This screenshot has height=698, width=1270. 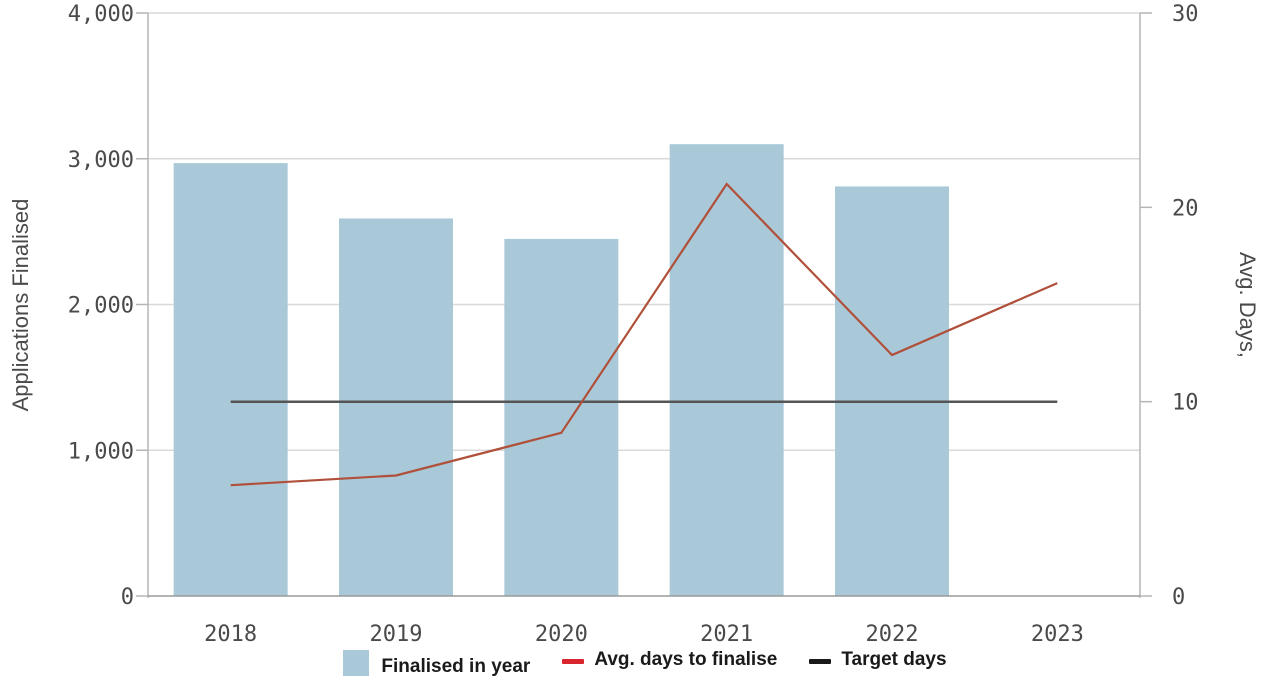 I want to click on y-axis-title: Applications Finalised, so click(x=20, y=305).